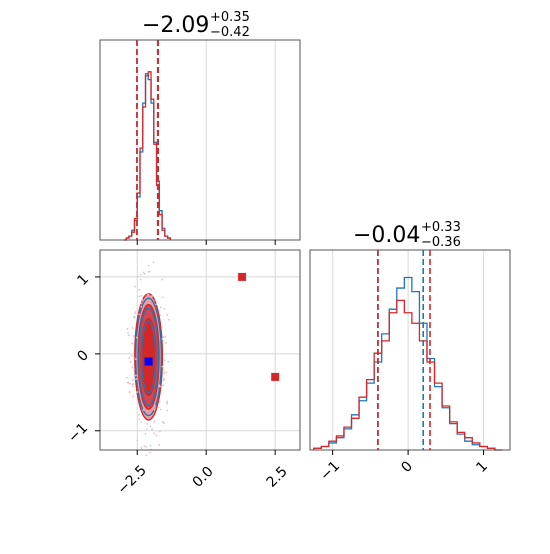 Image resolution: width=550 pixels, height=554 pixels. What do you see at coordinates (407, 467) in the screenshot?
I see `xtick-label-hist2-0: 0` at bounding box center [407, 467].